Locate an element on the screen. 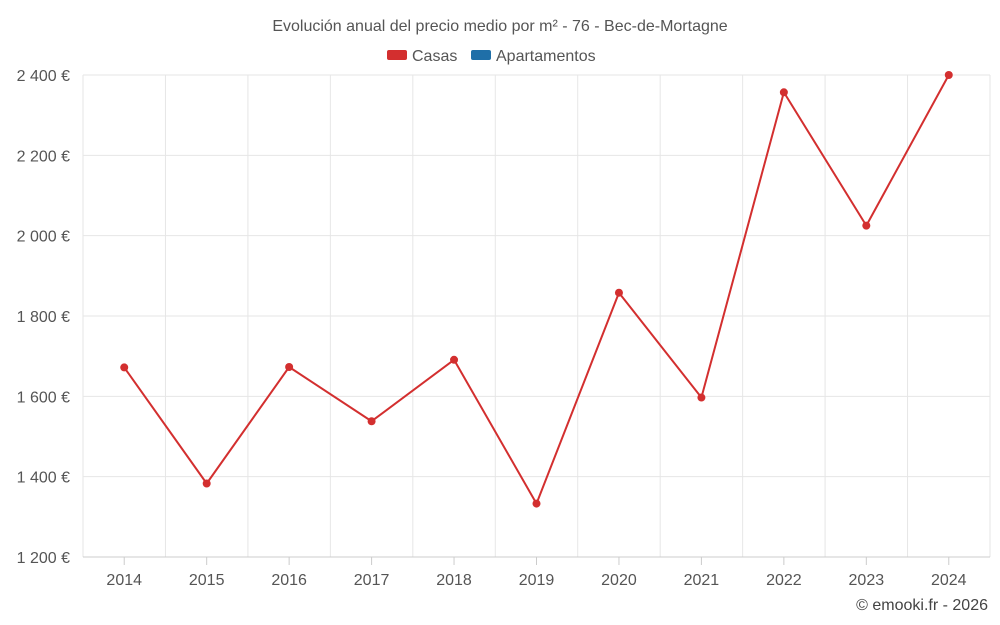  y-tick-label: 2 000 € is located at coordinates (43, 237).